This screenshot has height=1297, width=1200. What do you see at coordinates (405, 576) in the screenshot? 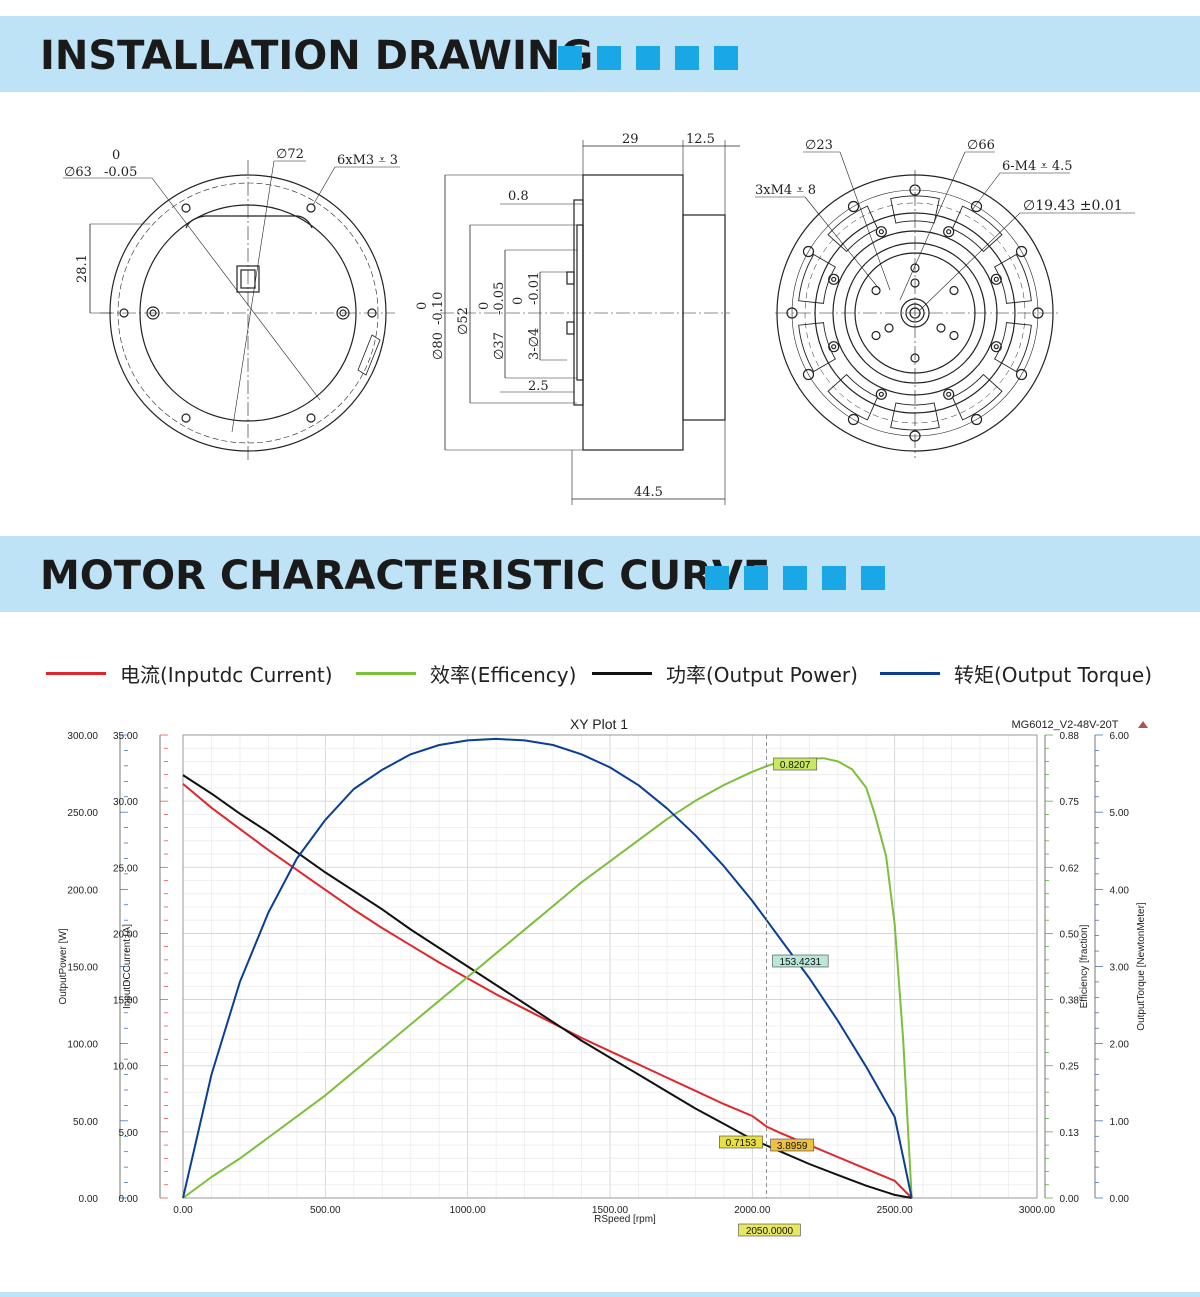
I see `curve-title: MOTOR CHARACTERISTIC CURVE` at bounding box center [405, 576].